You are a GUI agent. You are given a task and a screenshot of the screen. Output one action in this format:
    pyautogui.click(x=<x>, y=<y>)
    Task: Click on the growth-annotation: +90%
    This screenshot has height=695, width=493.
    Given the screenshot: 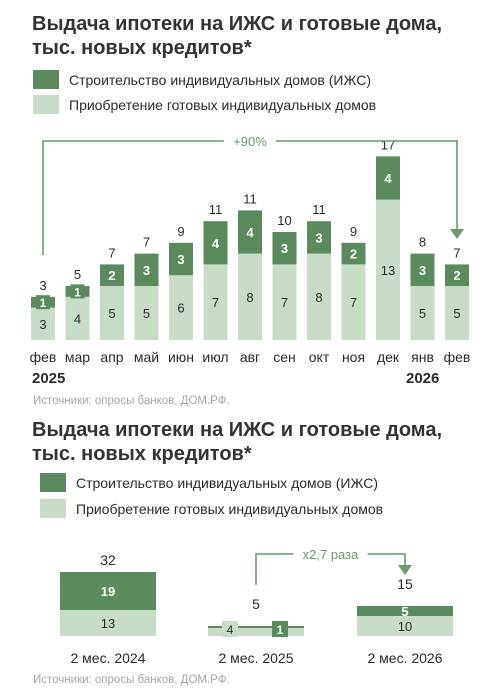 What is the action you would take?
    pyautogui.click(x=250, y=141)
    